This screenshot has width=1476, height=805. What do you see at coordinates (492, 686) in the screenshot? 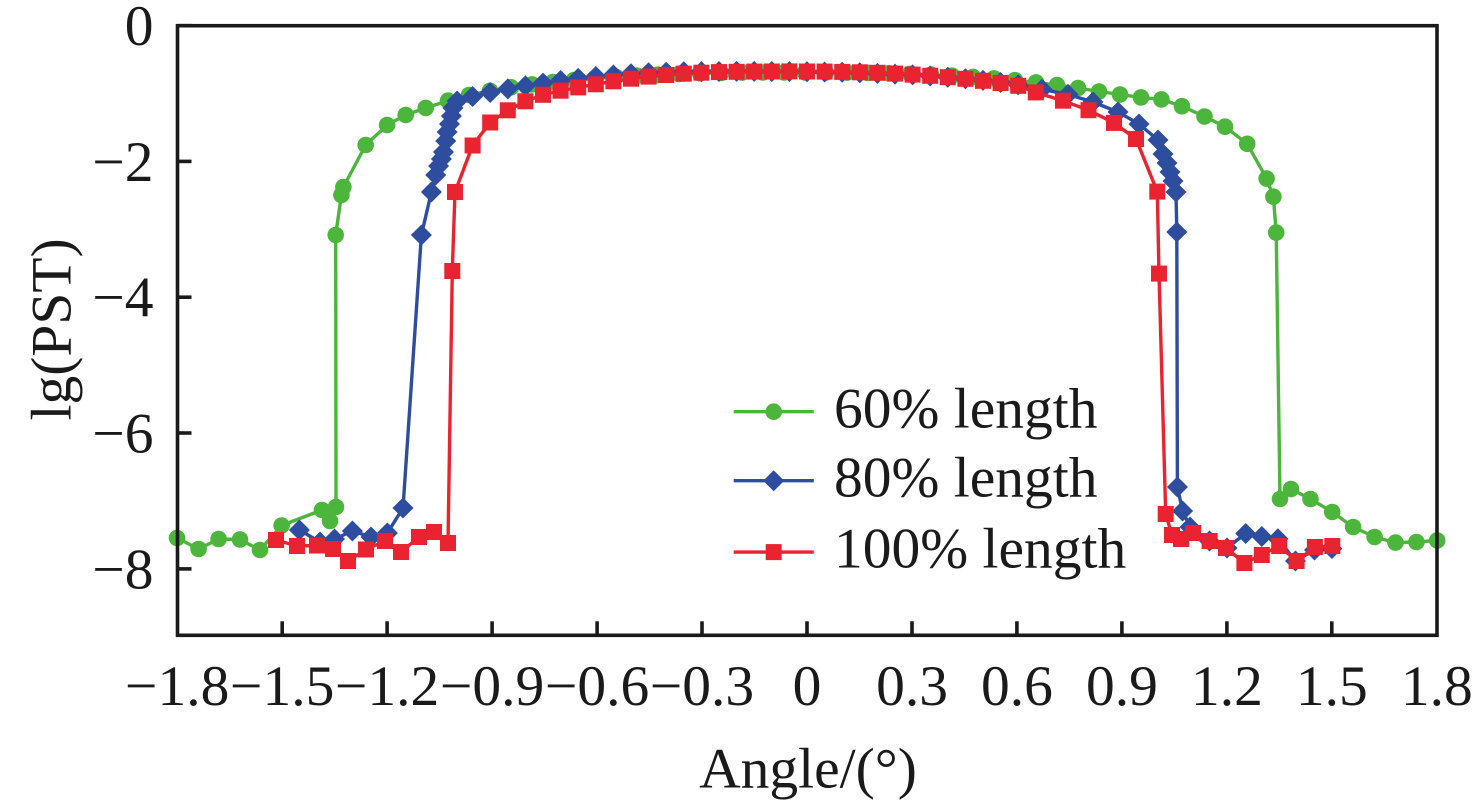
I see `svg-text: −0.9` at bounding box center [492, 686].